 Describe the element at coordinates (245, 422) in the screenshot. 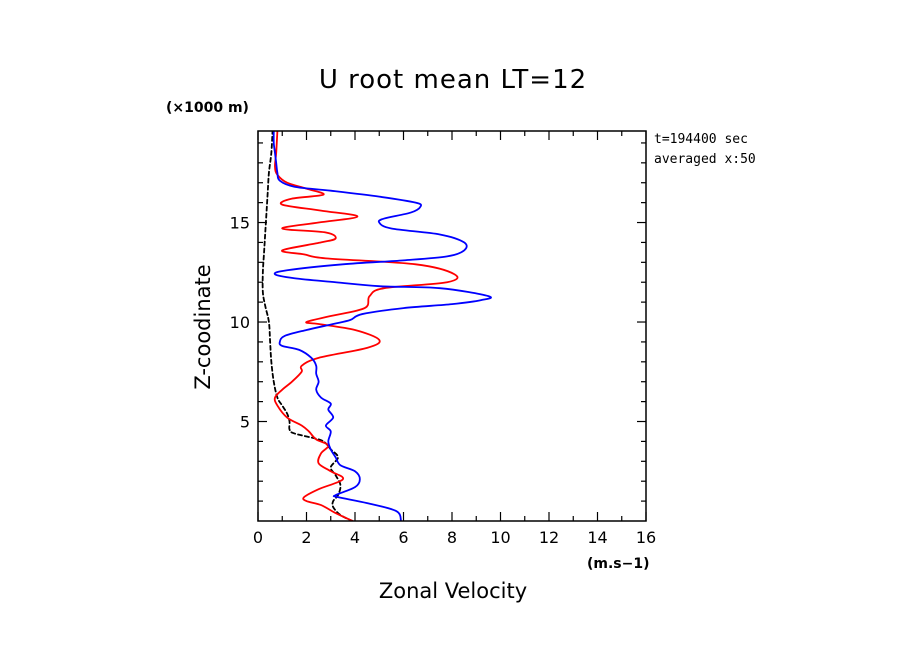

I see `y-tick-label: 5` at that location.